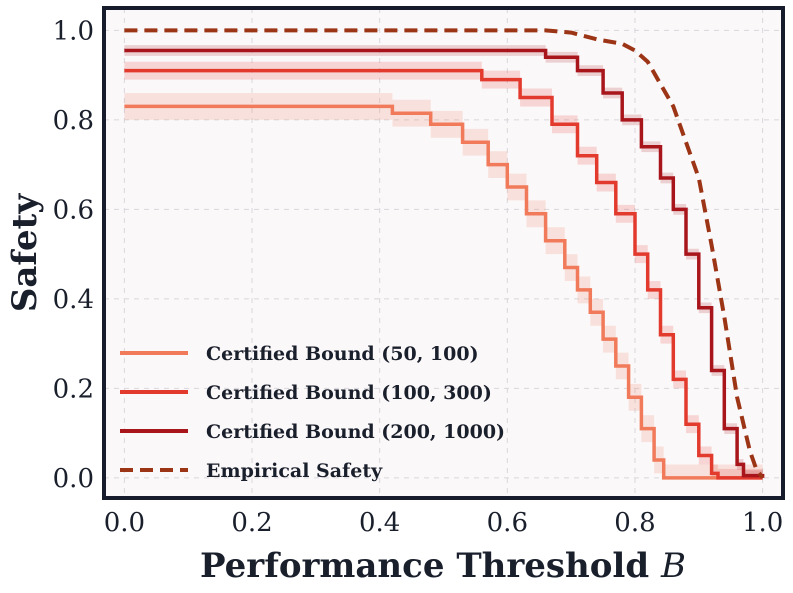  Describe the element at coordinates (251, 523) in the screenshot. I see `x-tick-label: 0.2` at that location.